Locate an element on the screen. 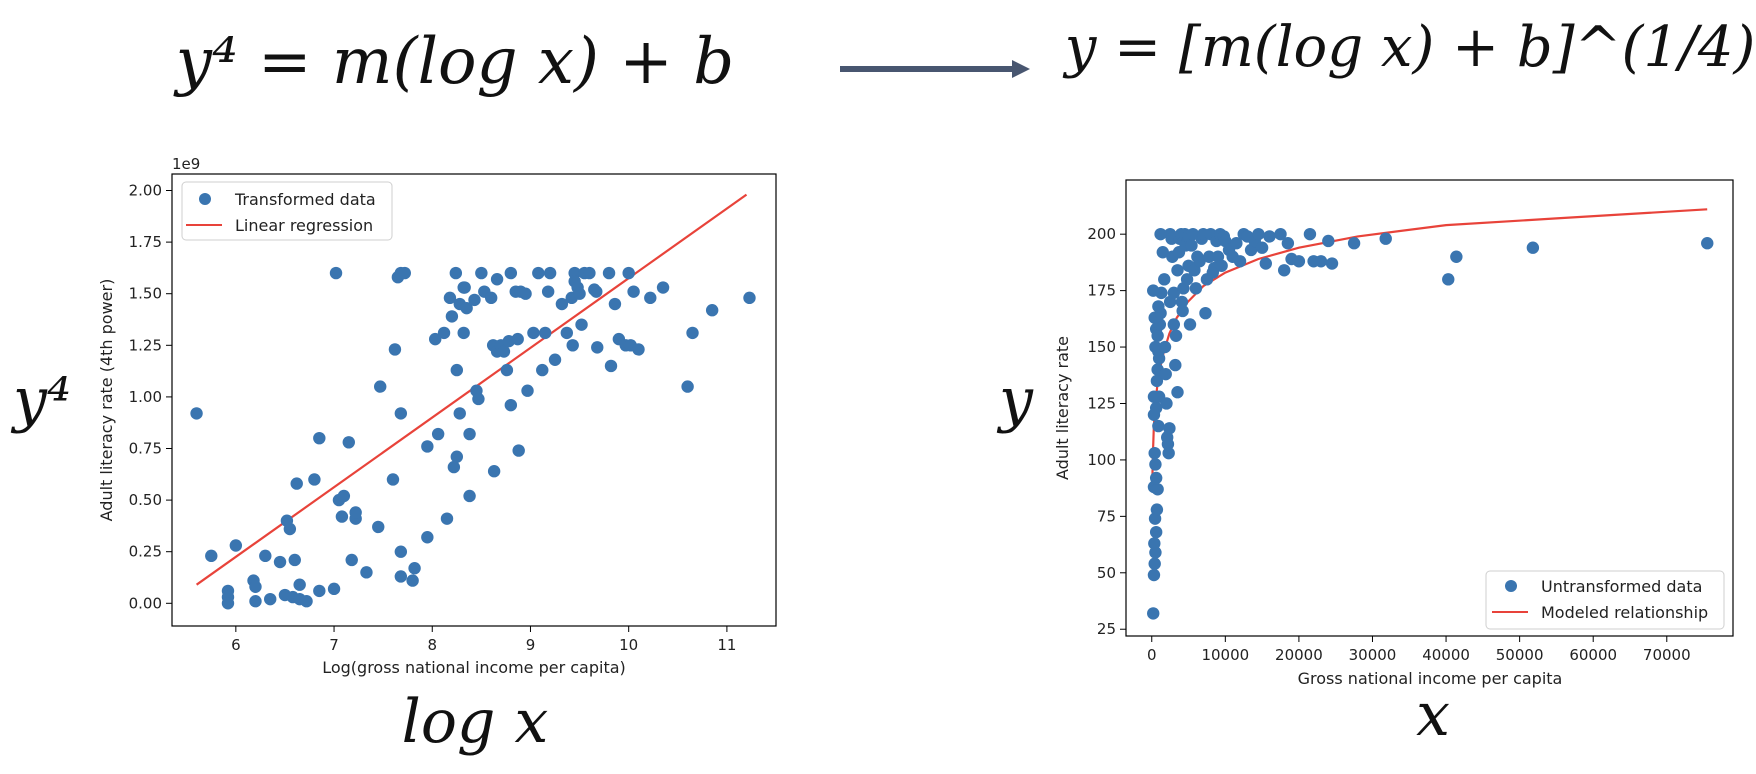  left-chart-y-tick-label: 0.50 is located at coordinates (145, 500).